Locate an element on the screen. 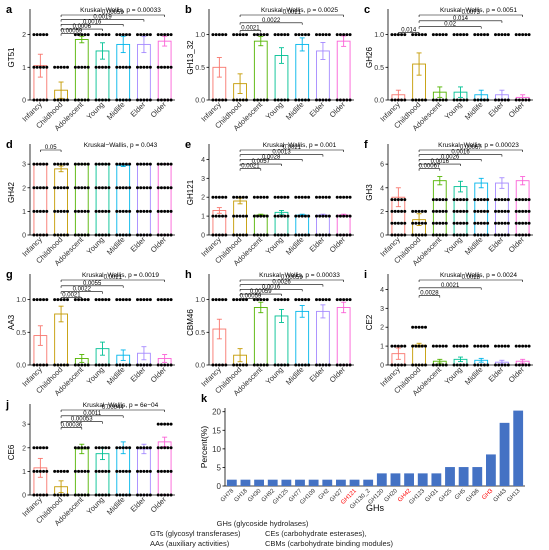 This screenshot has width=549, height=550. bar-gh18 is located at coordinates (245, 482).